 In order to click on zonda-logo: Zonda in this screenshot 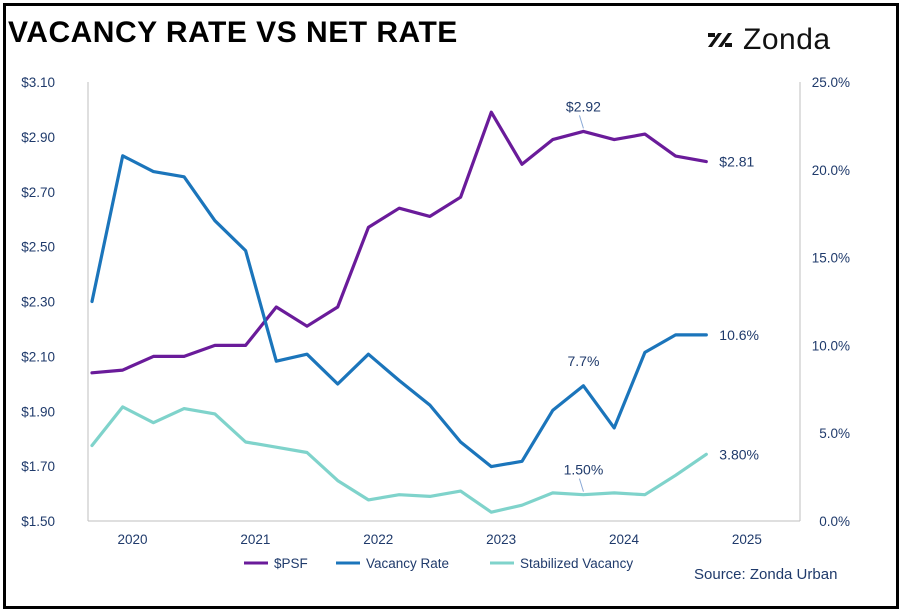, I will do `click(768, 40)`.